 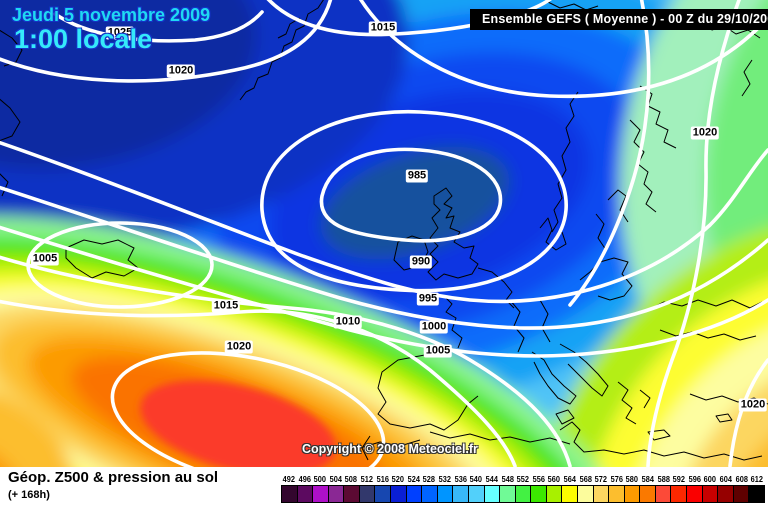 I want to click on scale-tick: 540, so click(x=476, y=479).